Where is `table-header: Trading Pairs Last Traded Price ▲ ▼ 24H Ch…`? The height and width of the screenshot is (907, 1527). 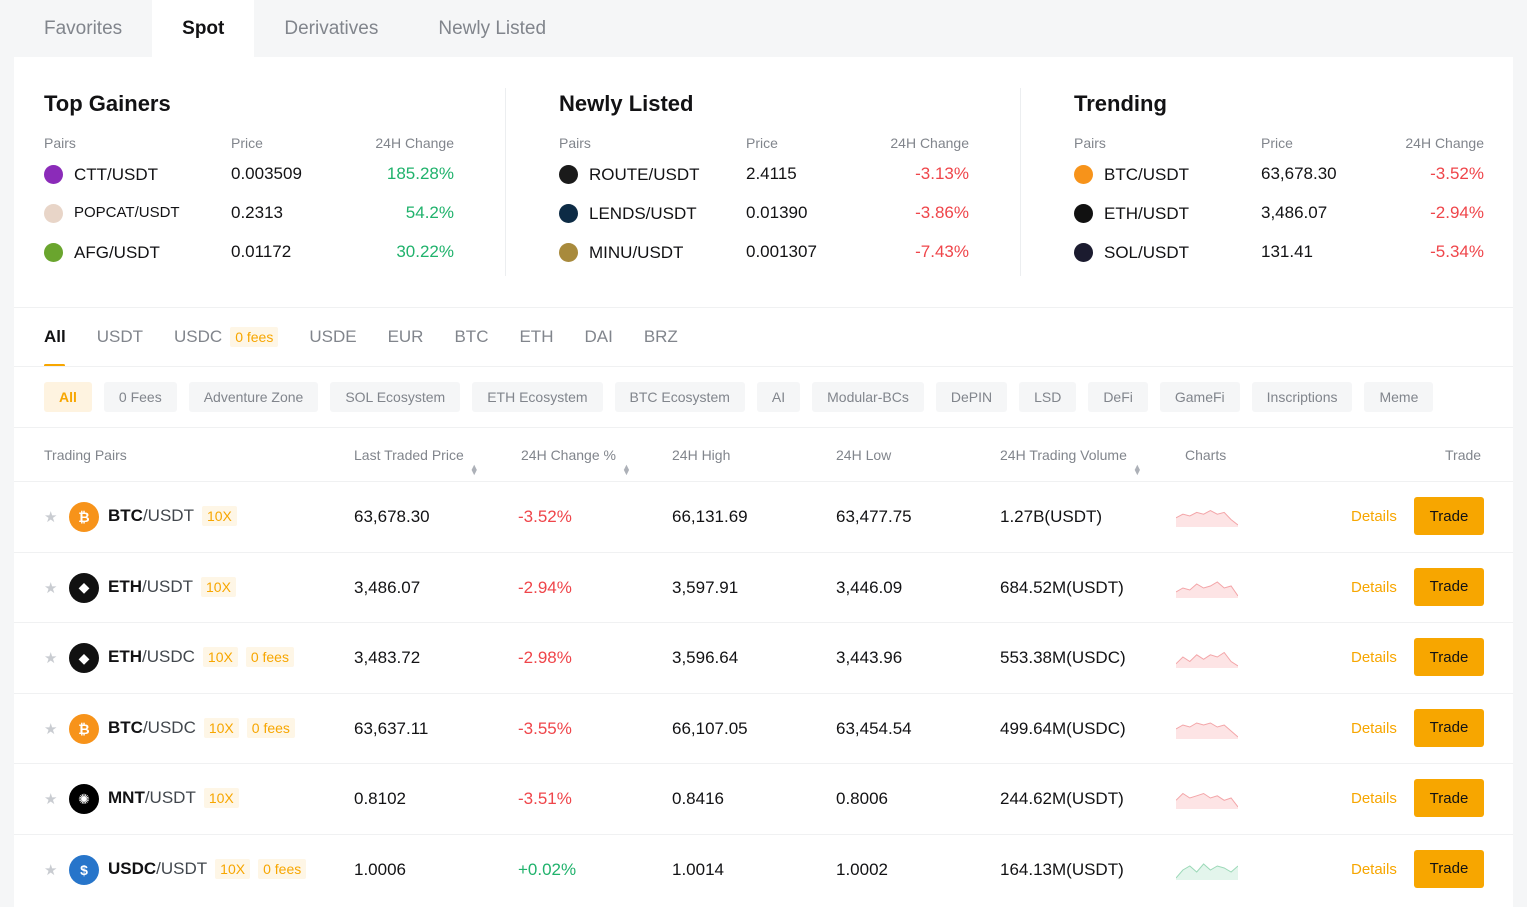 table-header: Trading Pairs Last Traded Price ▲ ▼ 24H Ch… is located at coordinates (763, 455).